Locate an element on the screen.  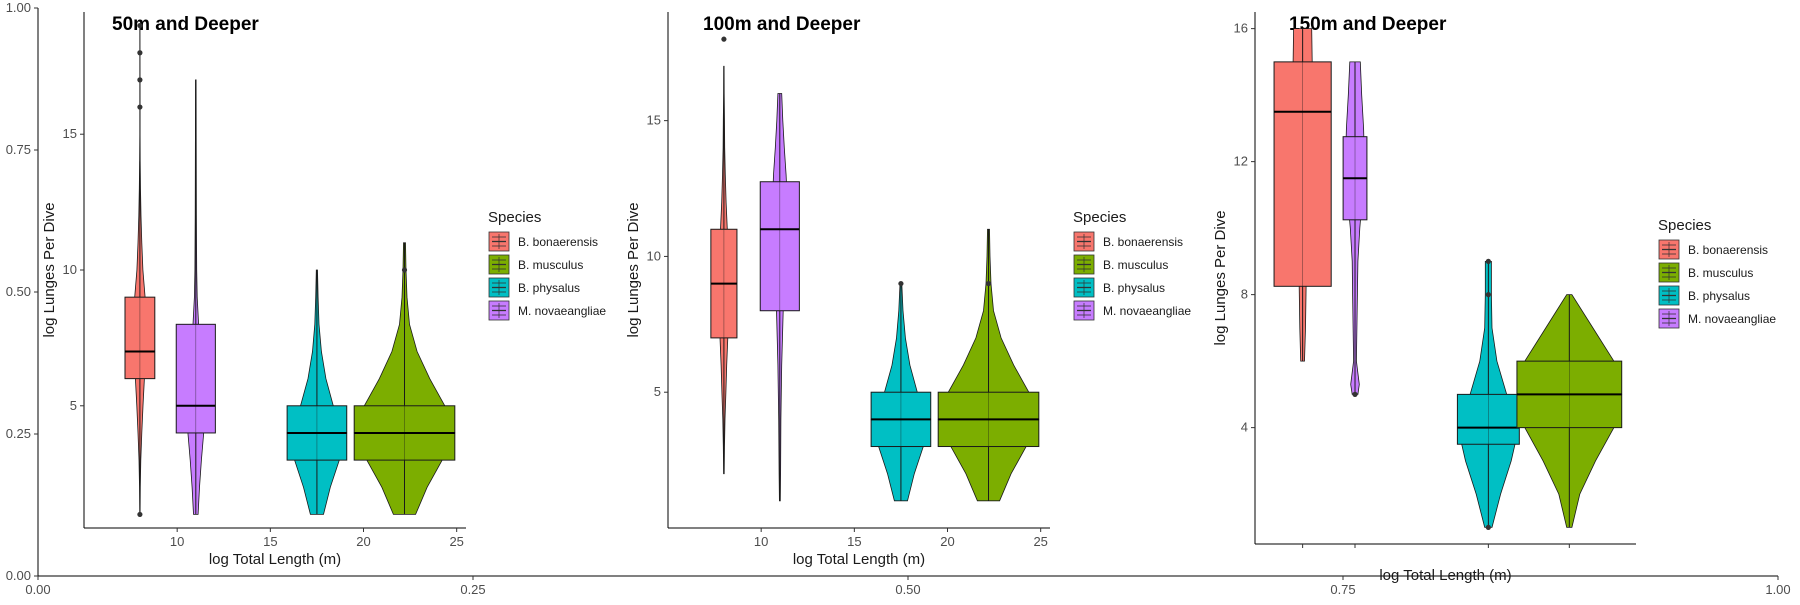
outer-x-tick-label: 0.25 is located at coordinates (472, 589).